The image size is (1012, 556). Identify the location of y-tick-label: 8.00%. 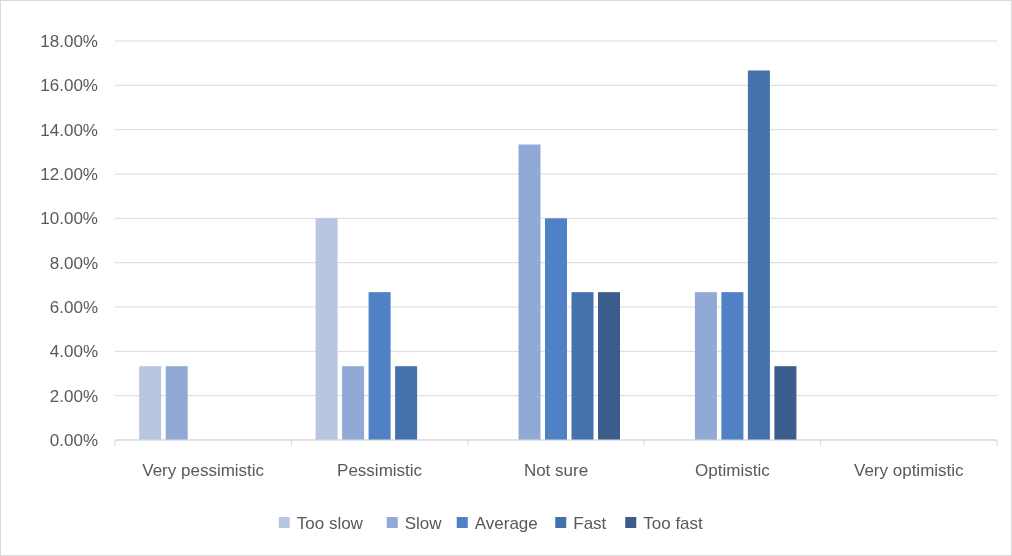
(73, 263).